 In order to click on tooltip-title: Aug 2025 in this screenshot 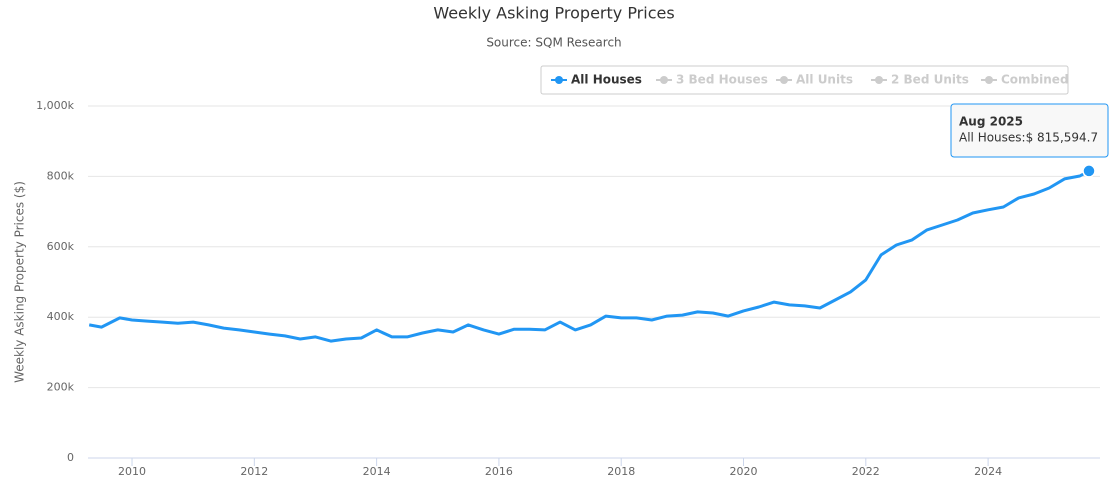, I will do `click(991, 122)`.